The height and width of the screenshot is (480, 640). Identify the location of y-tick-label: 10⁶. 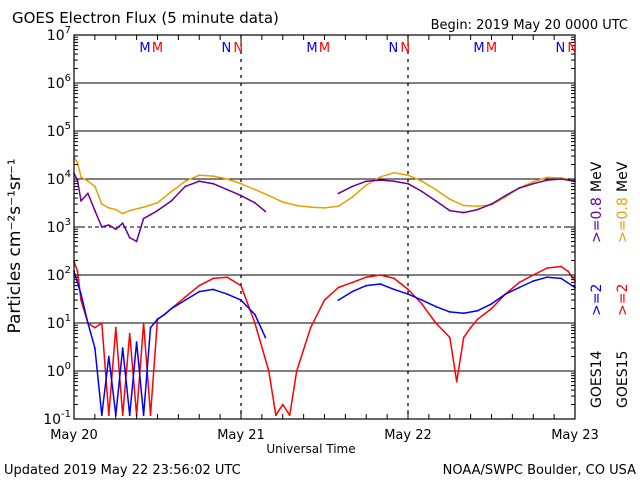
(59, 82).